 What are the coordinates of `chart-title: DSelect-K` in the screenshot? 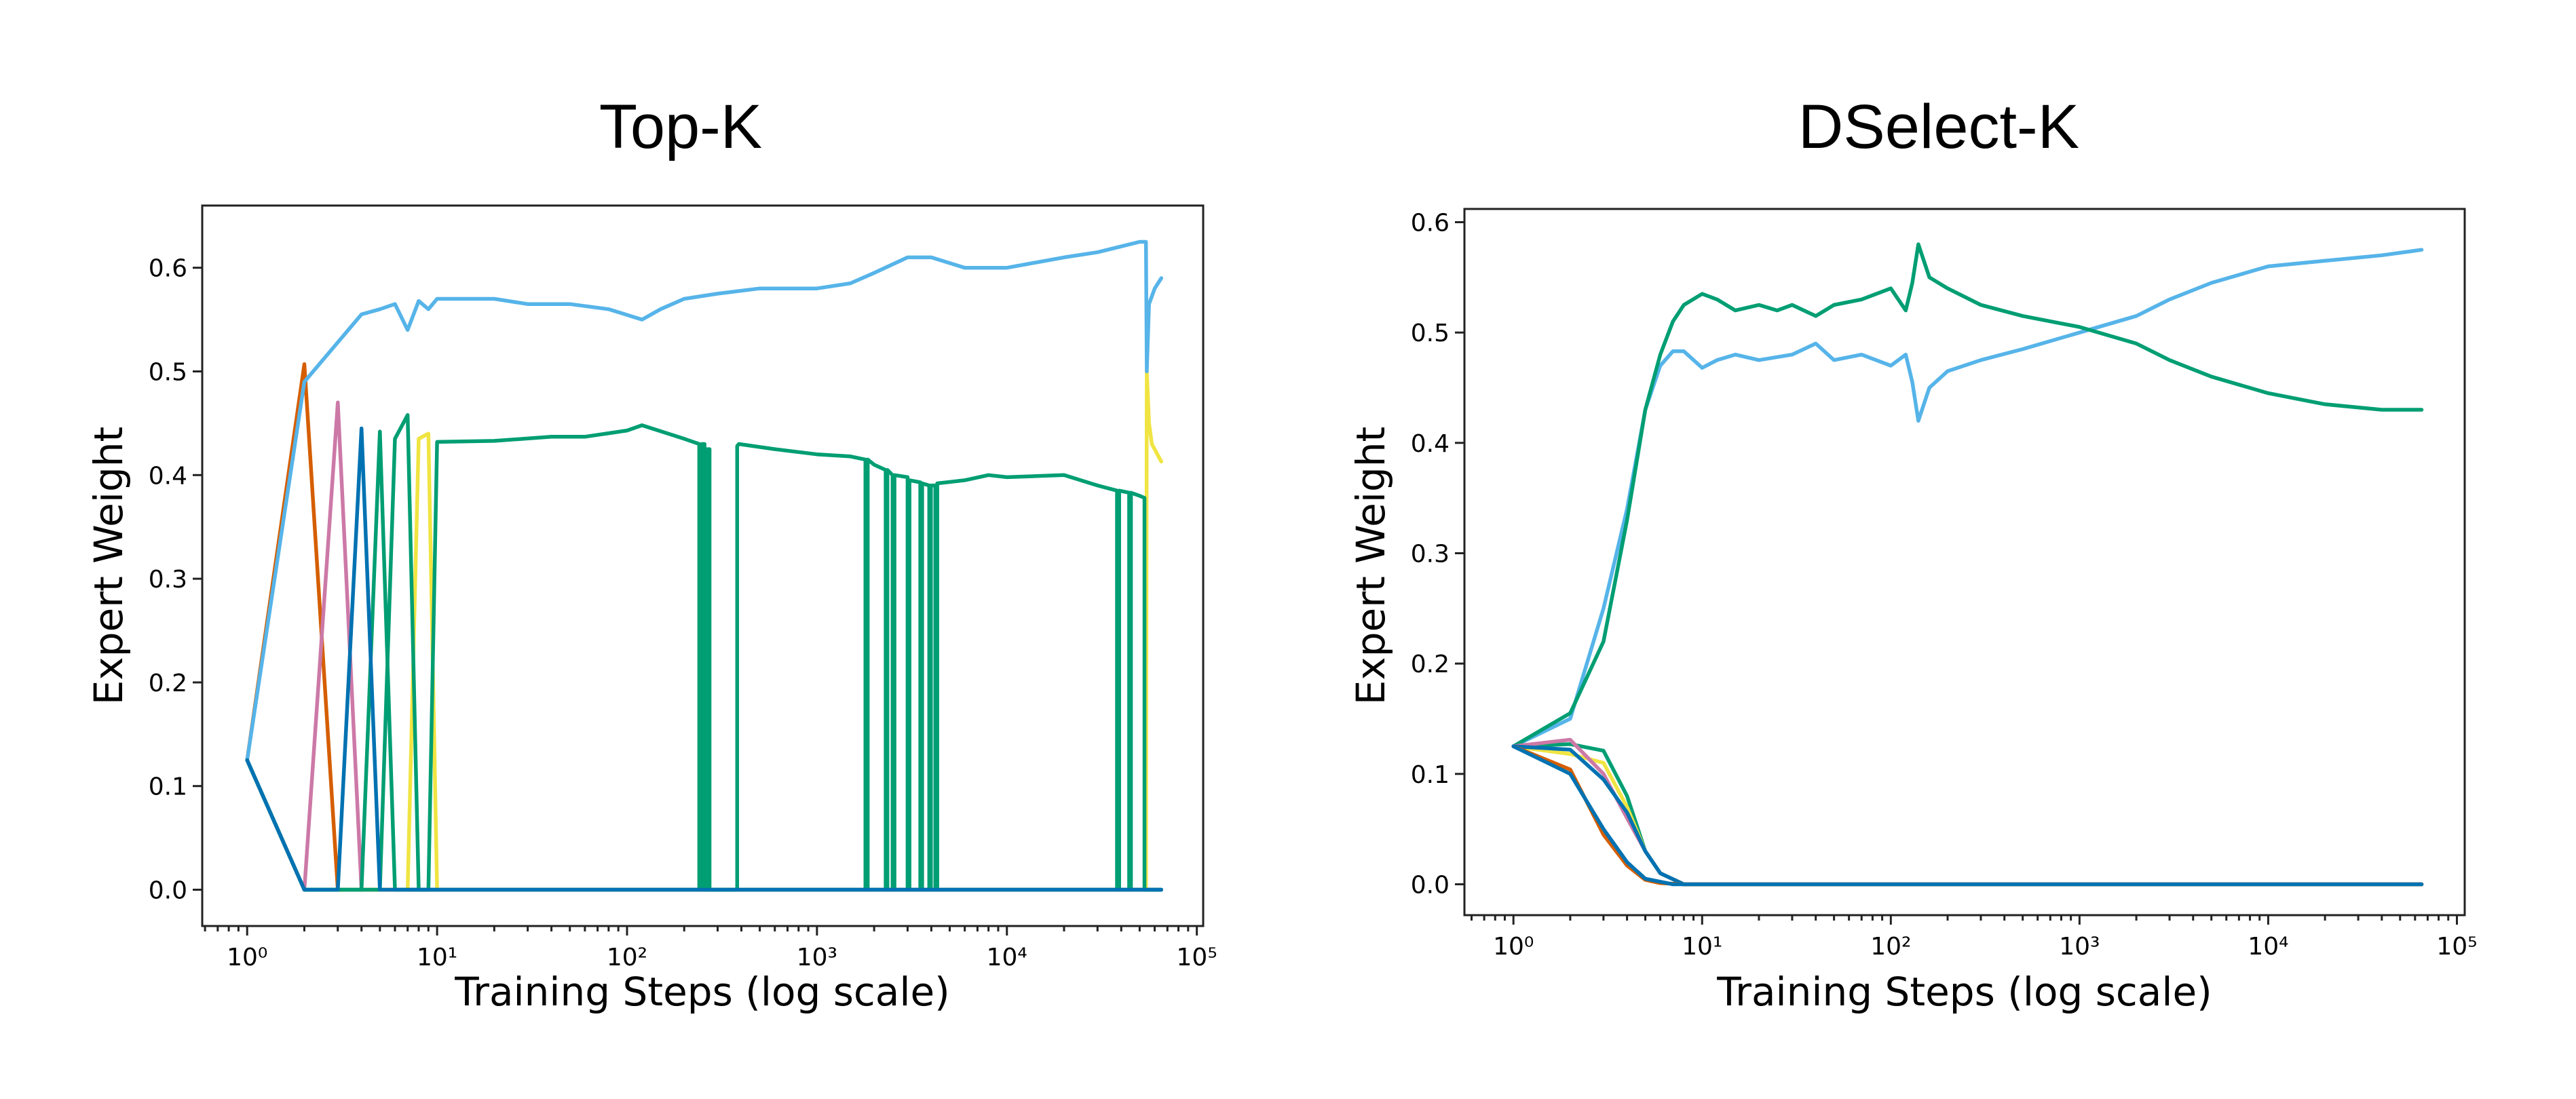 It's located at (1938, 127).